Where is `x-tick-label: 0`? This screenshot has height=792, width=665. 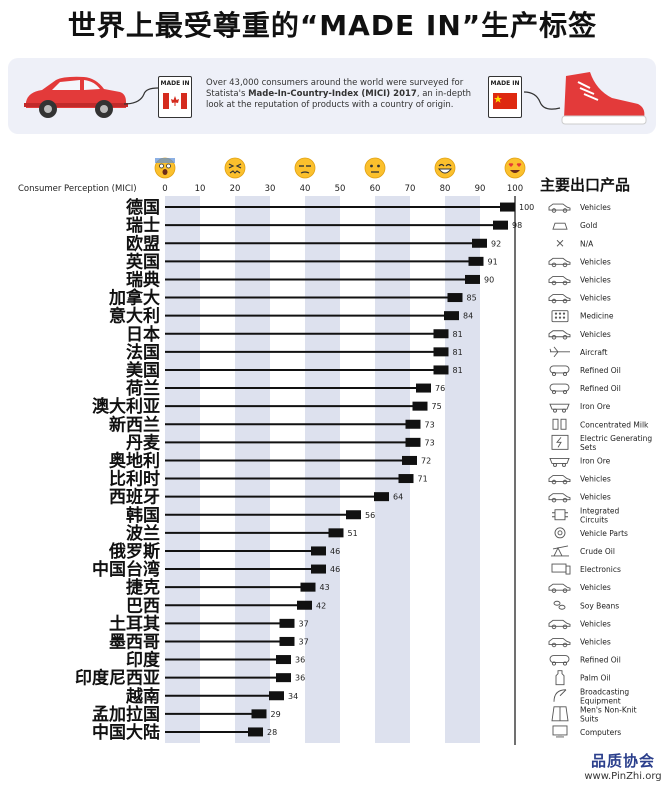
x-tick-label: 0 is located at coordinates (164, 189).